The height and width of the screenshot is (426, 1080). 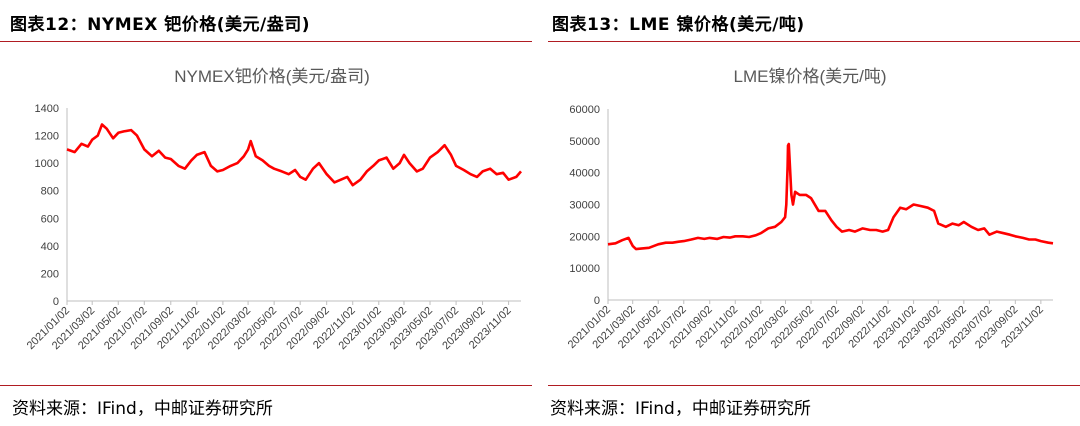 What do you see at coordinates (50, 192) in the screenshot?
I see `y-tick-label: 800` at bounding box center [50, 192].